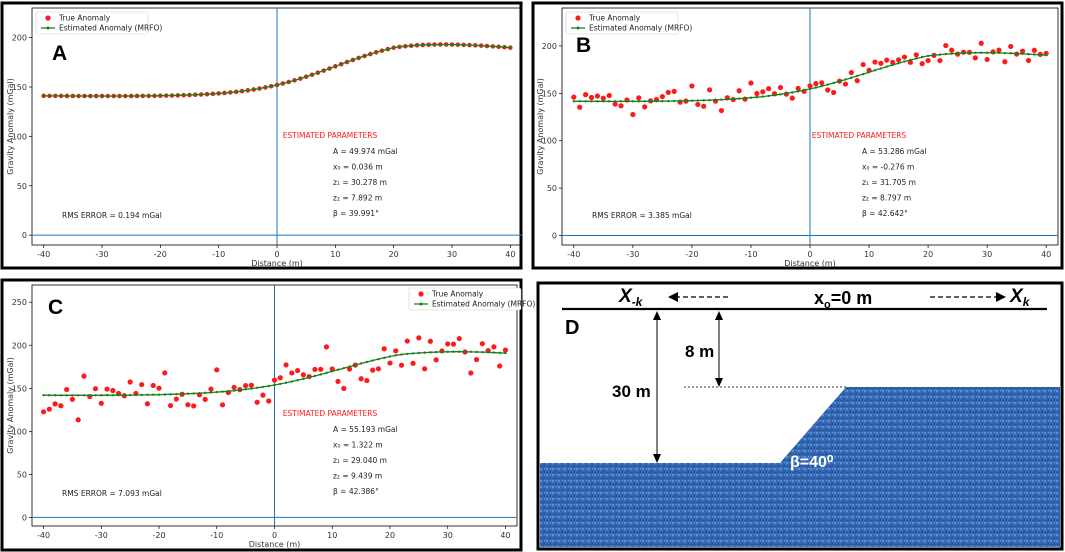  What do you see at coordinates (48, 18) in the screenshot?
I see `legend-true-marker` at bounding box center [48, 18].